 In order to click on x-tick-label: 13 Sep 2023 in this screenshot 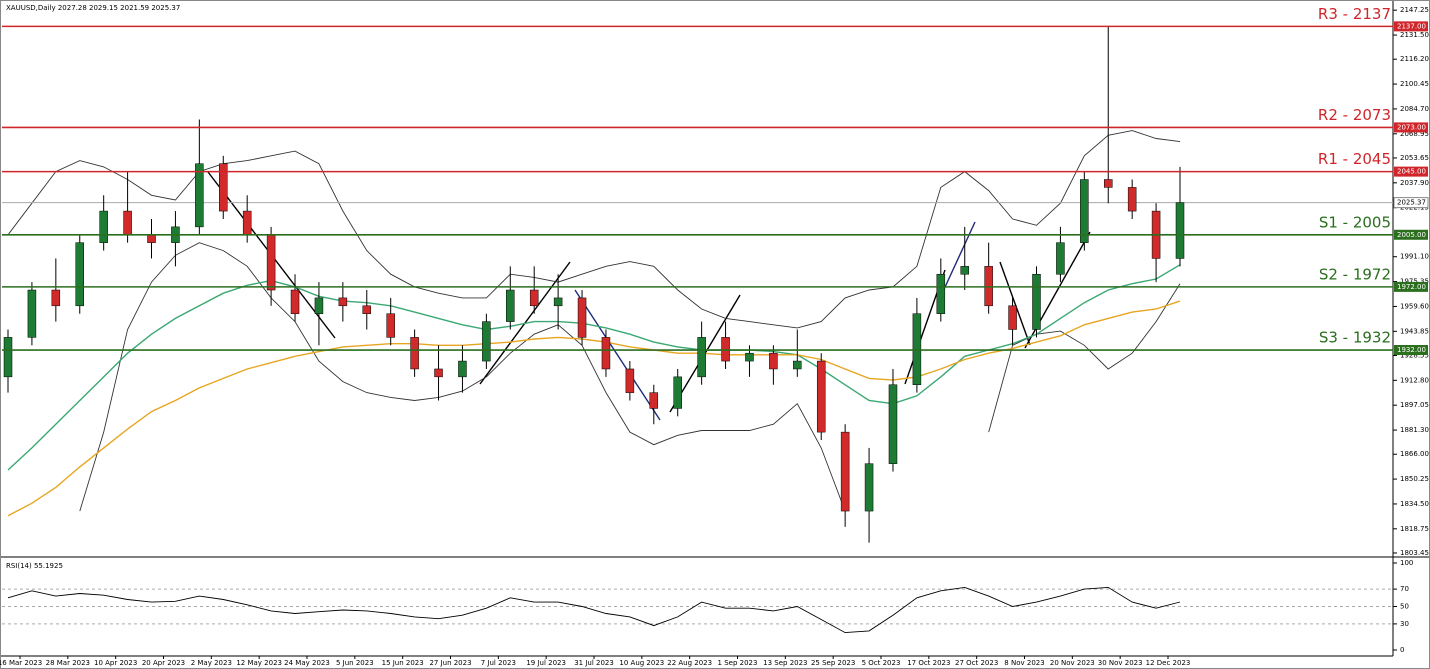, I will do `click(785, 663)`.